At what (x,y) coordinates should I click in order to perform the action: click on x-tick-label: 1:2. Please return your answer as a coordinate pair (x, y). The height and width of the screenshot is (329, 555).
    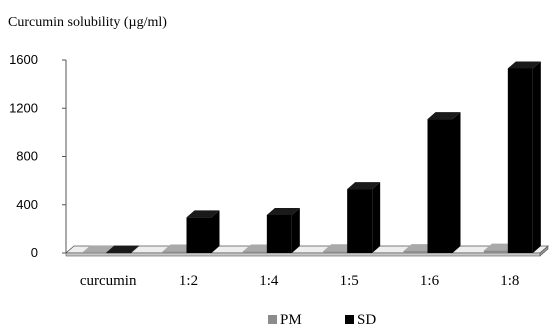
    Looking at the image, I should click on (188, 281).